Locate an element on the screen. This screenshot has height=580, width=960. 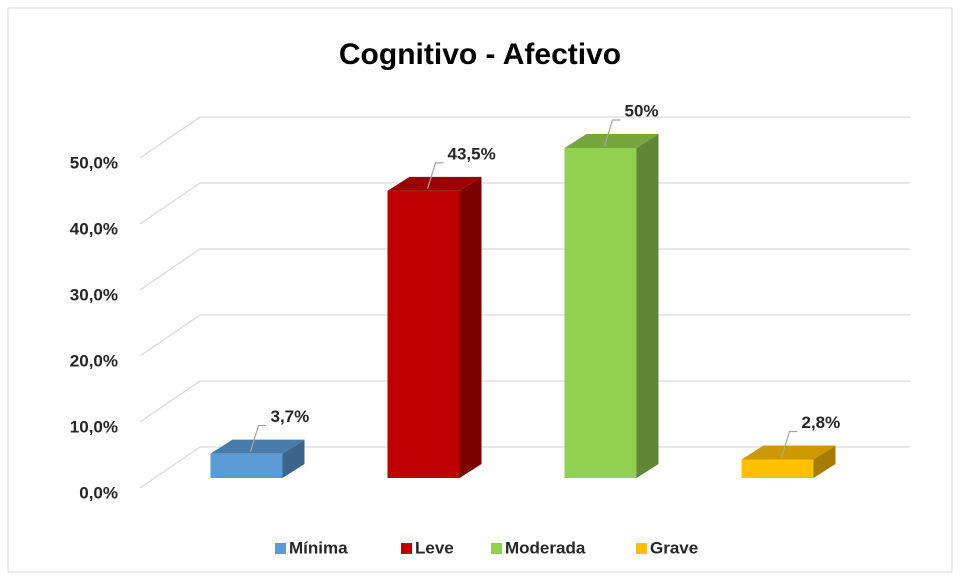
data-label: 43,5% is located at coordinates (472, 153).